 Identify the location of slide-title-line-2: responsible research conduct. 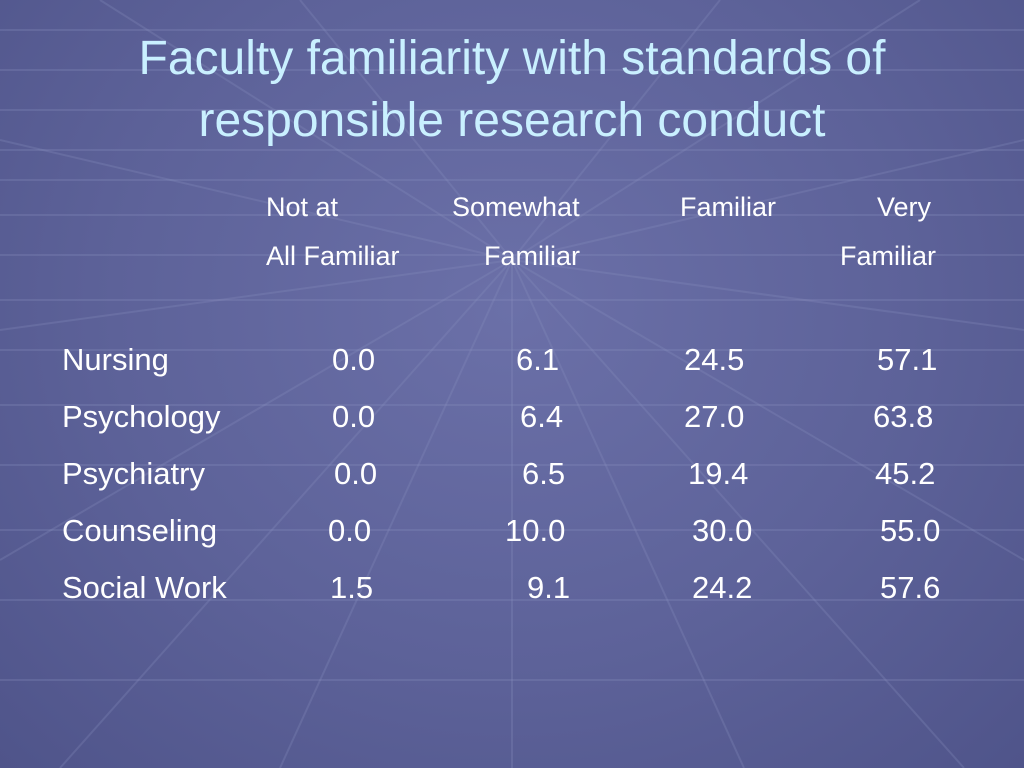
(512, 120).